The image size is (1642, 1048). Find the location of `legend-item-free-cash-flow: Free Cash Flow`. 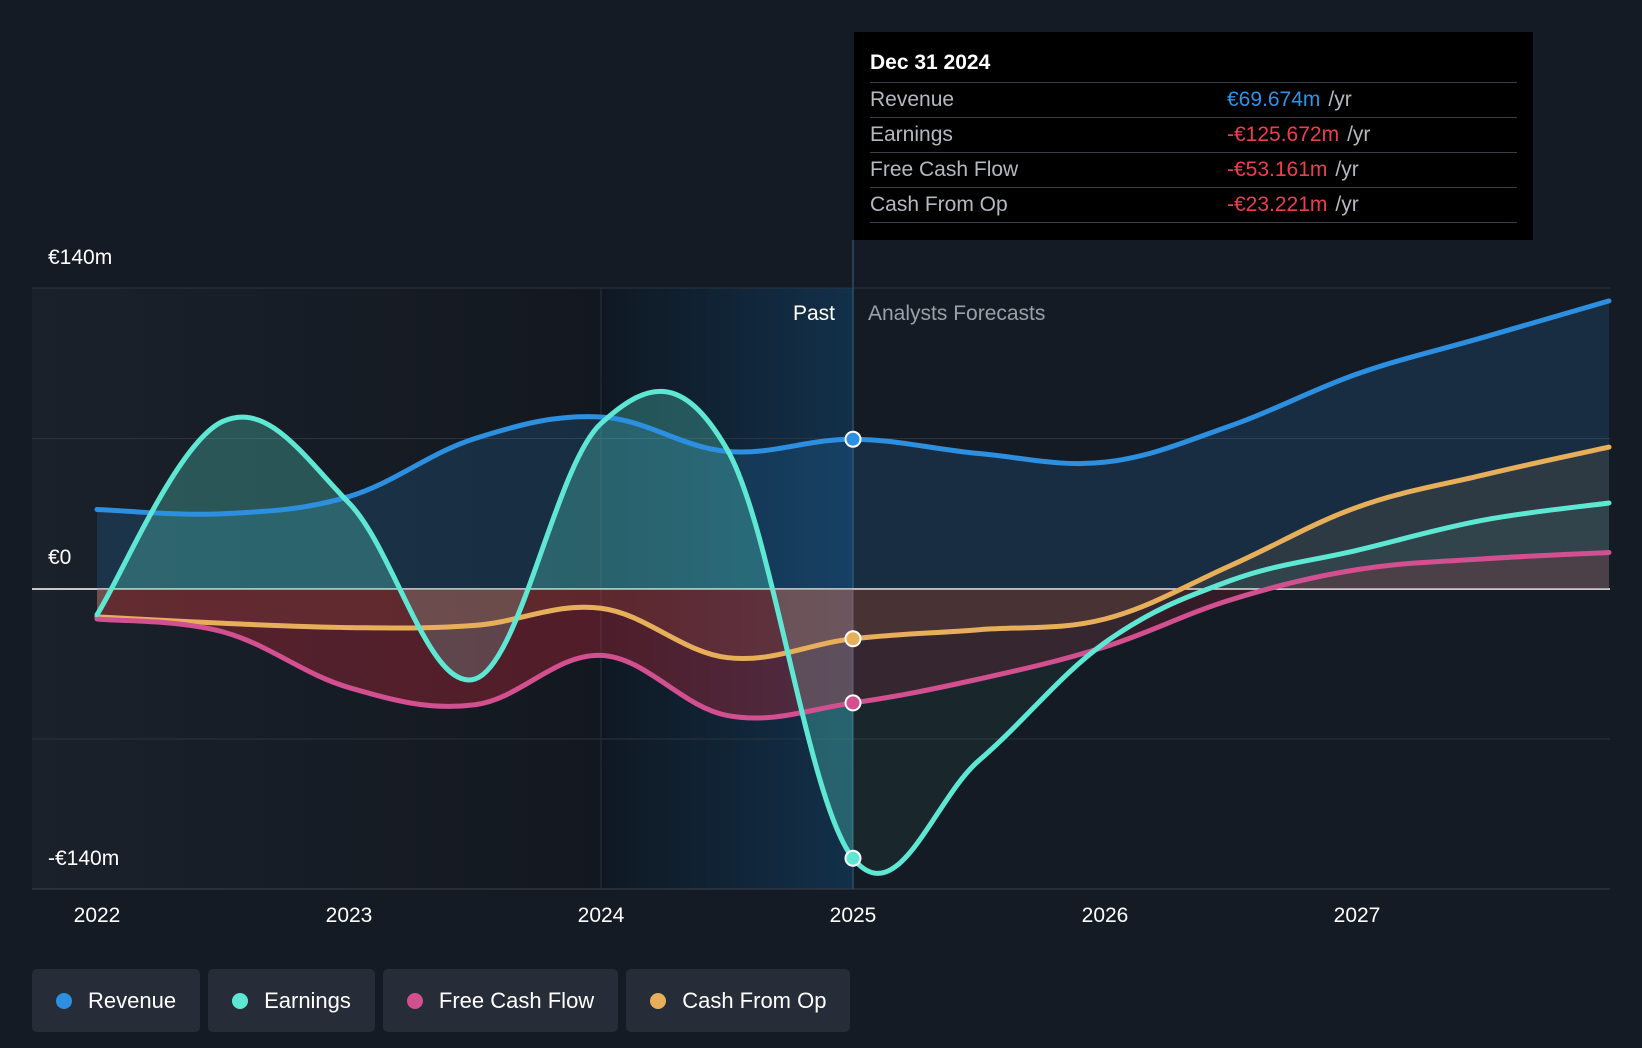

legend-item-free-cash-flow: Free Cash Flow is located at coordinates (500, 1000).